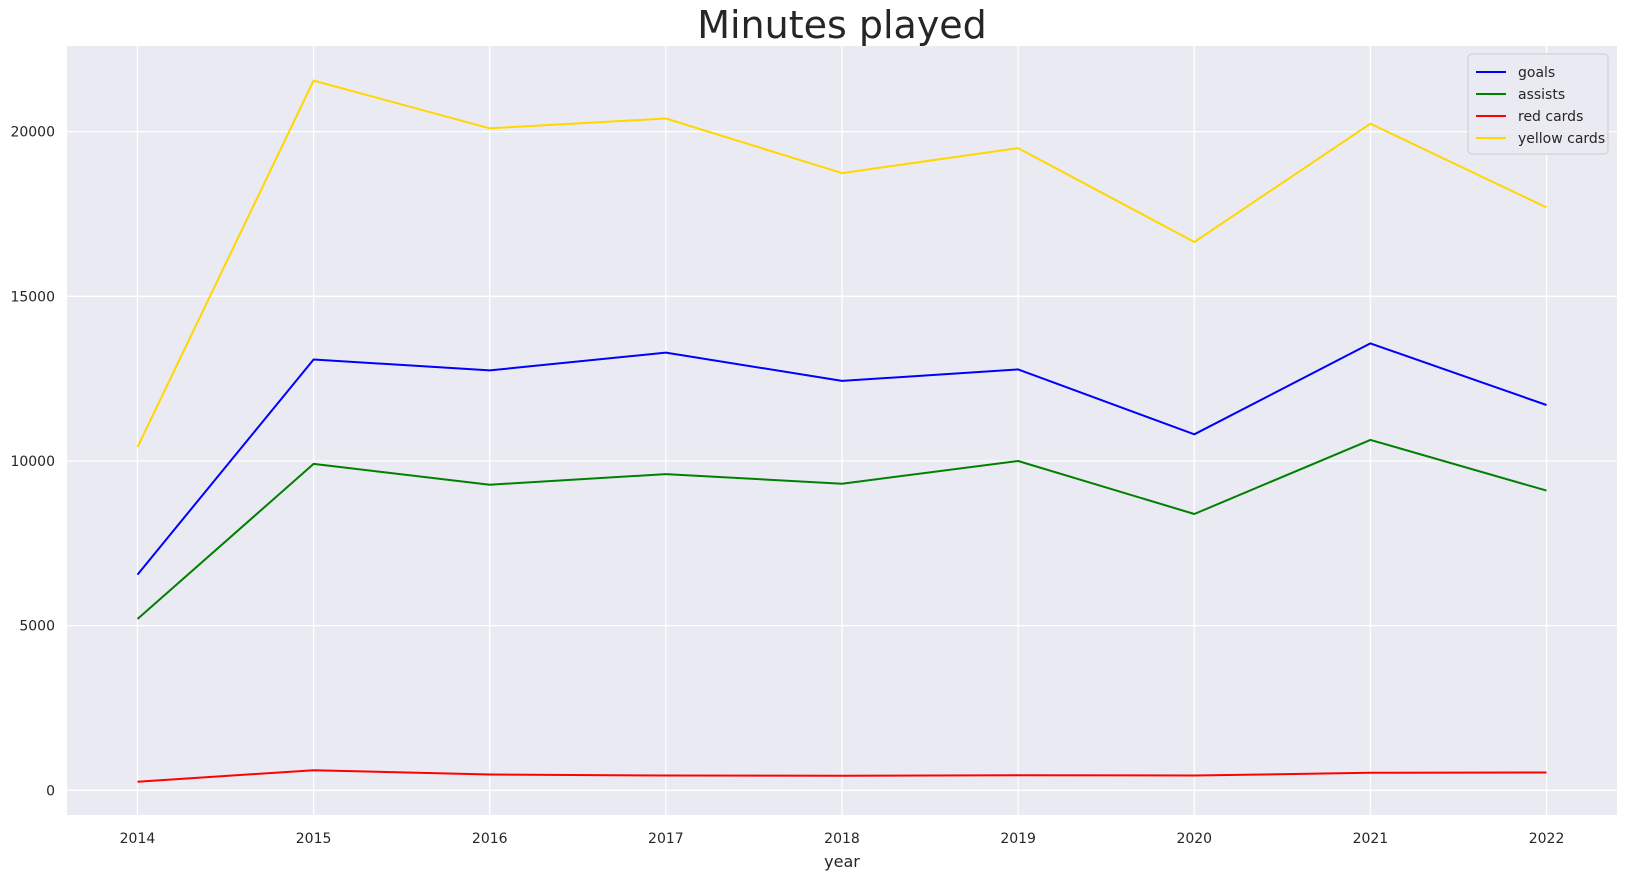 The width and height of the screenshot is (1625, 874). What do you see at coordinates (842, 776) in the screenshot?
I see `series-line-red-cards` at bounding box center [842, 776].